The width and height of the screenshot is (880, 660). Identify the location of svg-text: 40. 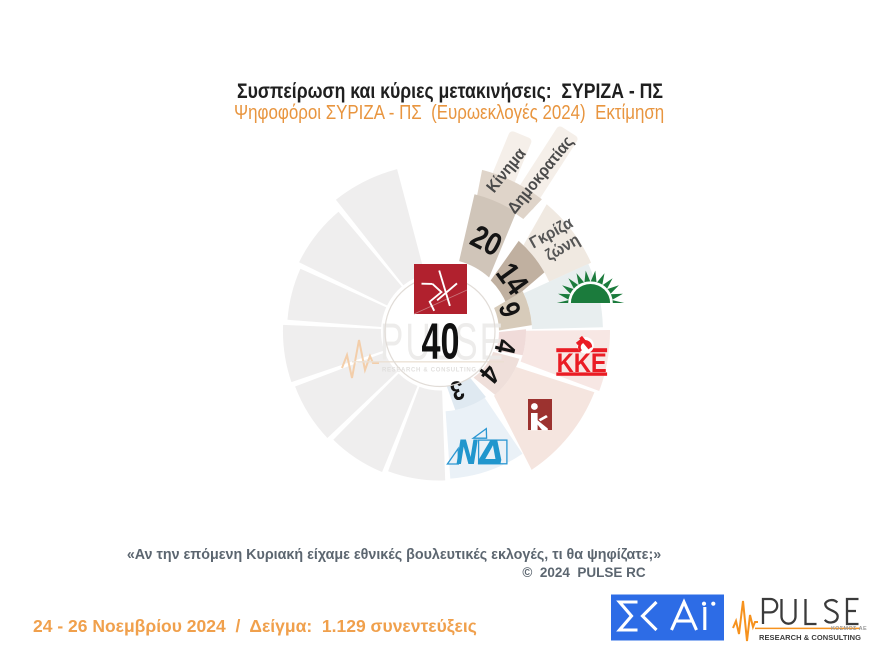
(441, 342).